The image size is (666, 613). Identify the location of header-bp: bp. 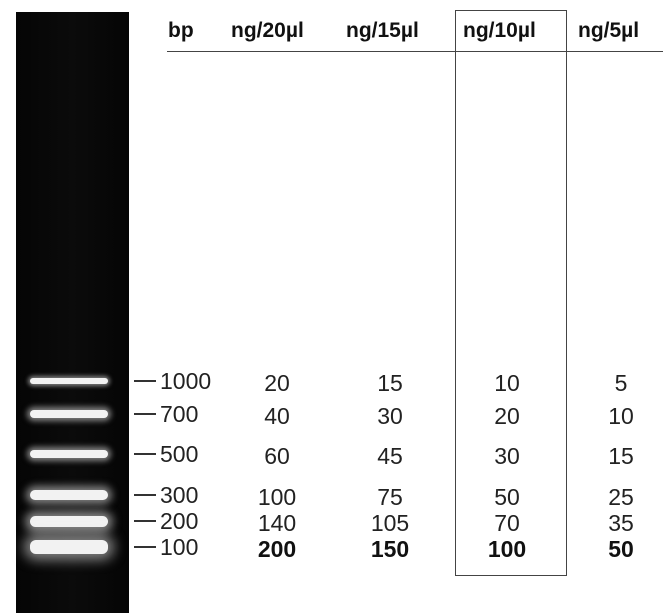
(181, 30).